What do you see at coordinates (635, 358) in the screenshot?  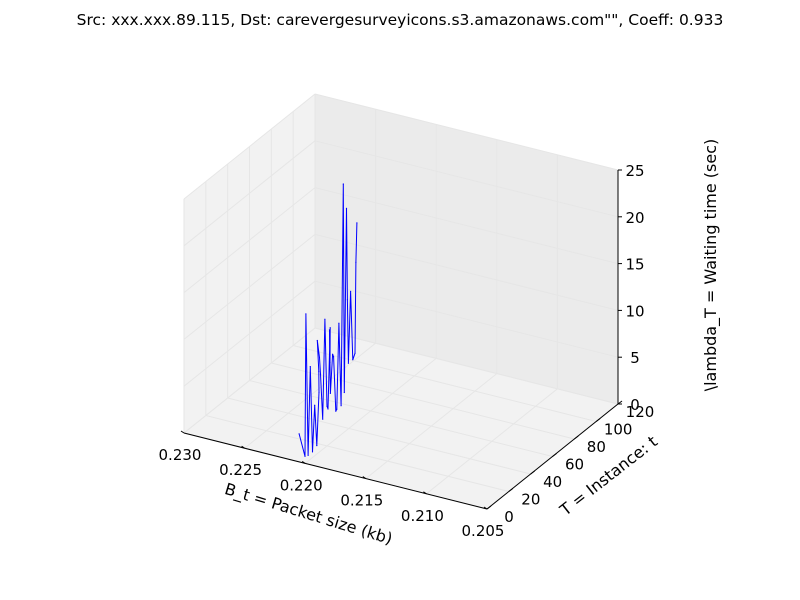 I see `z-tick-label: 5` at bounding box center [635, 358].